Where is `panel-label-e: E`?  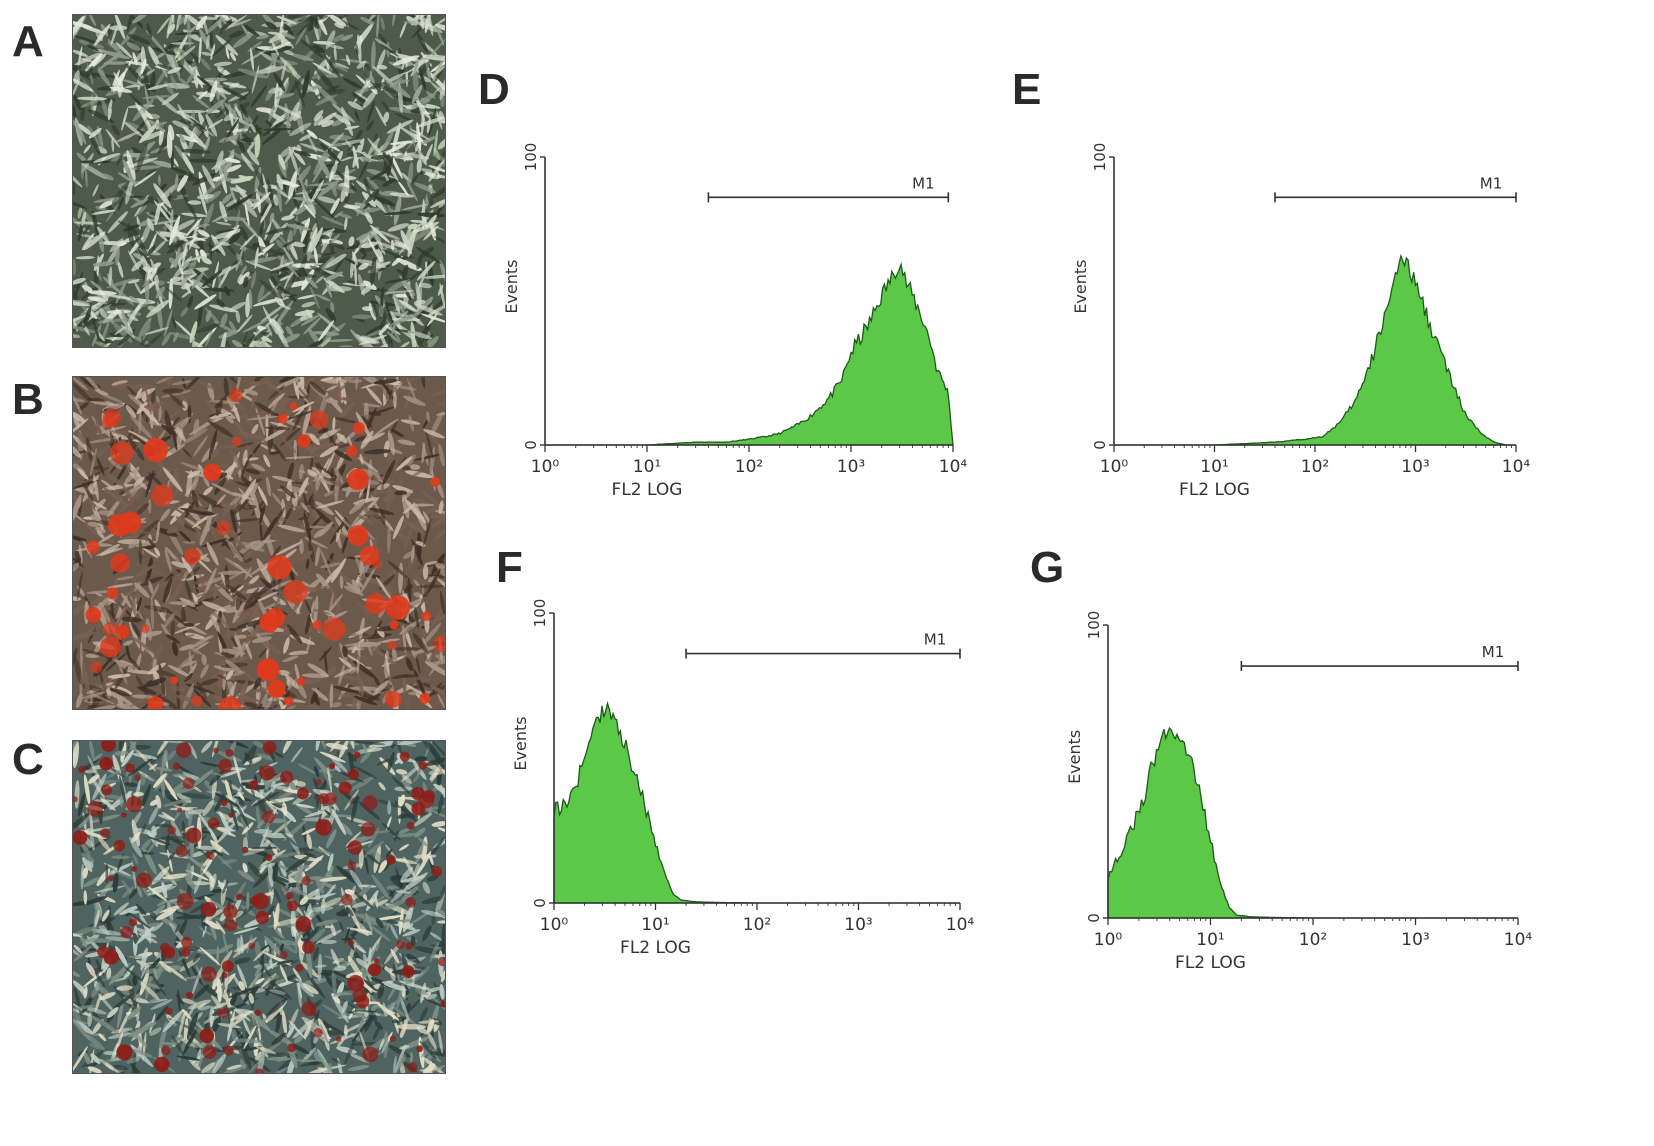 panel-label-e: E is located at coordinates (1027, 89).